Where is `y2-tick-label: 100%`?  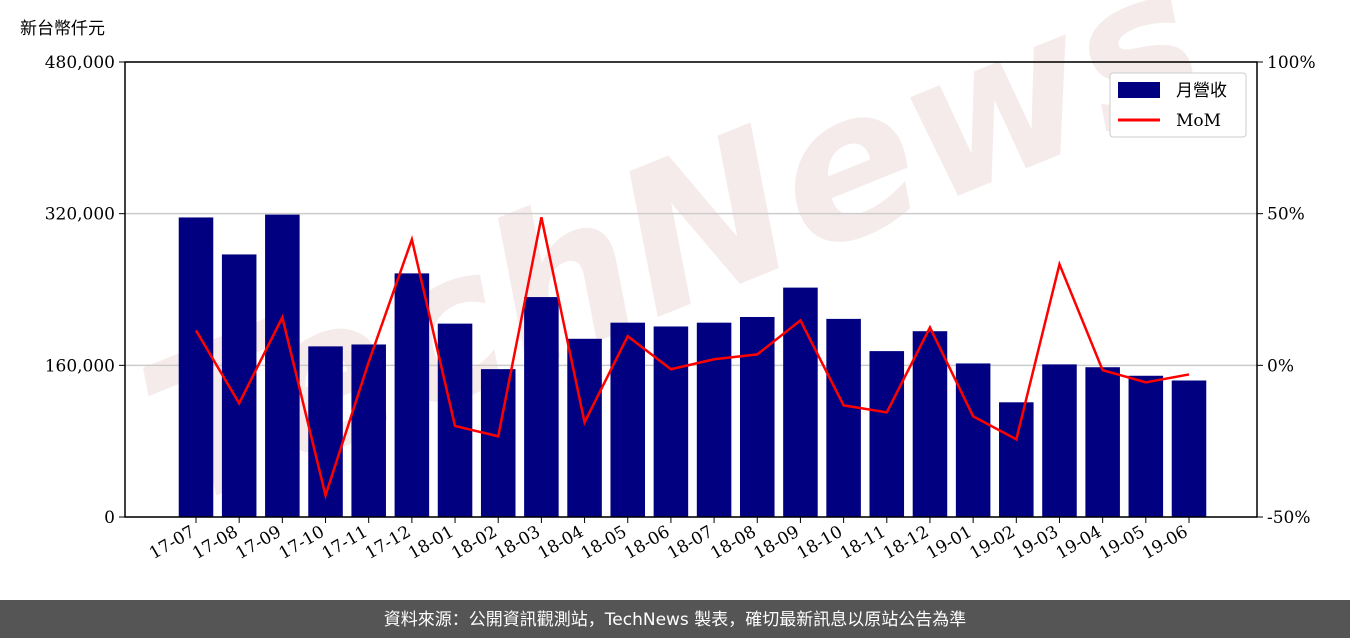 y2-tick-label: 100% is located at coordinates (1291, 63).